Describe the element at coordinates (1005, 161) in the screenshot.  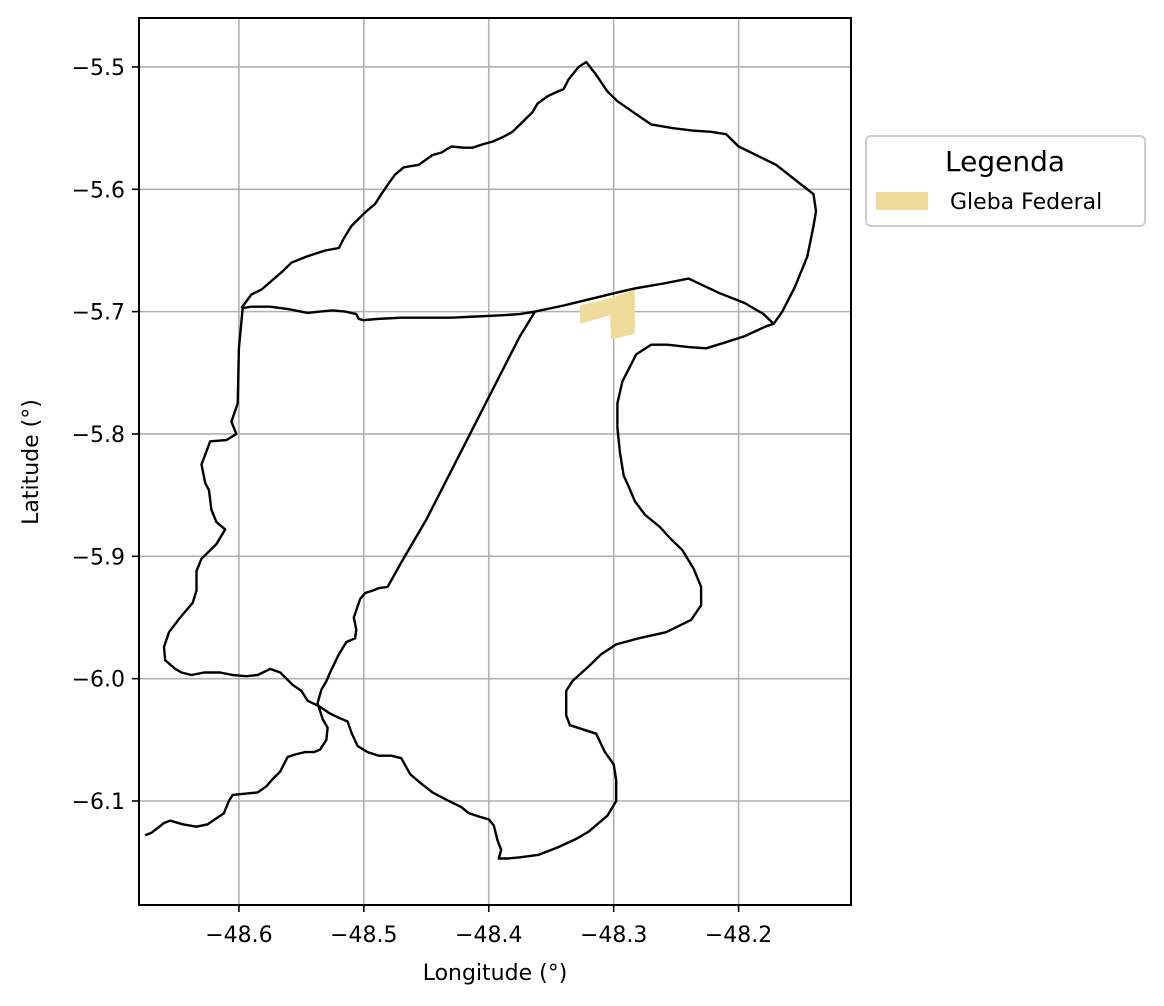
I see `legend-title: Legenda` at that location.